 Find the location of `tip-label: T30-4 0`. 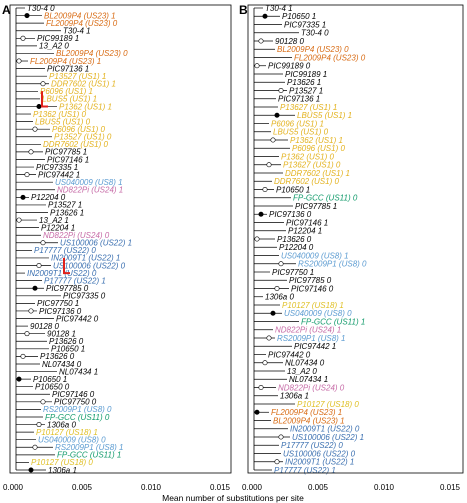

tip-label: T30-4 0 is located at coordinates (41, 8).